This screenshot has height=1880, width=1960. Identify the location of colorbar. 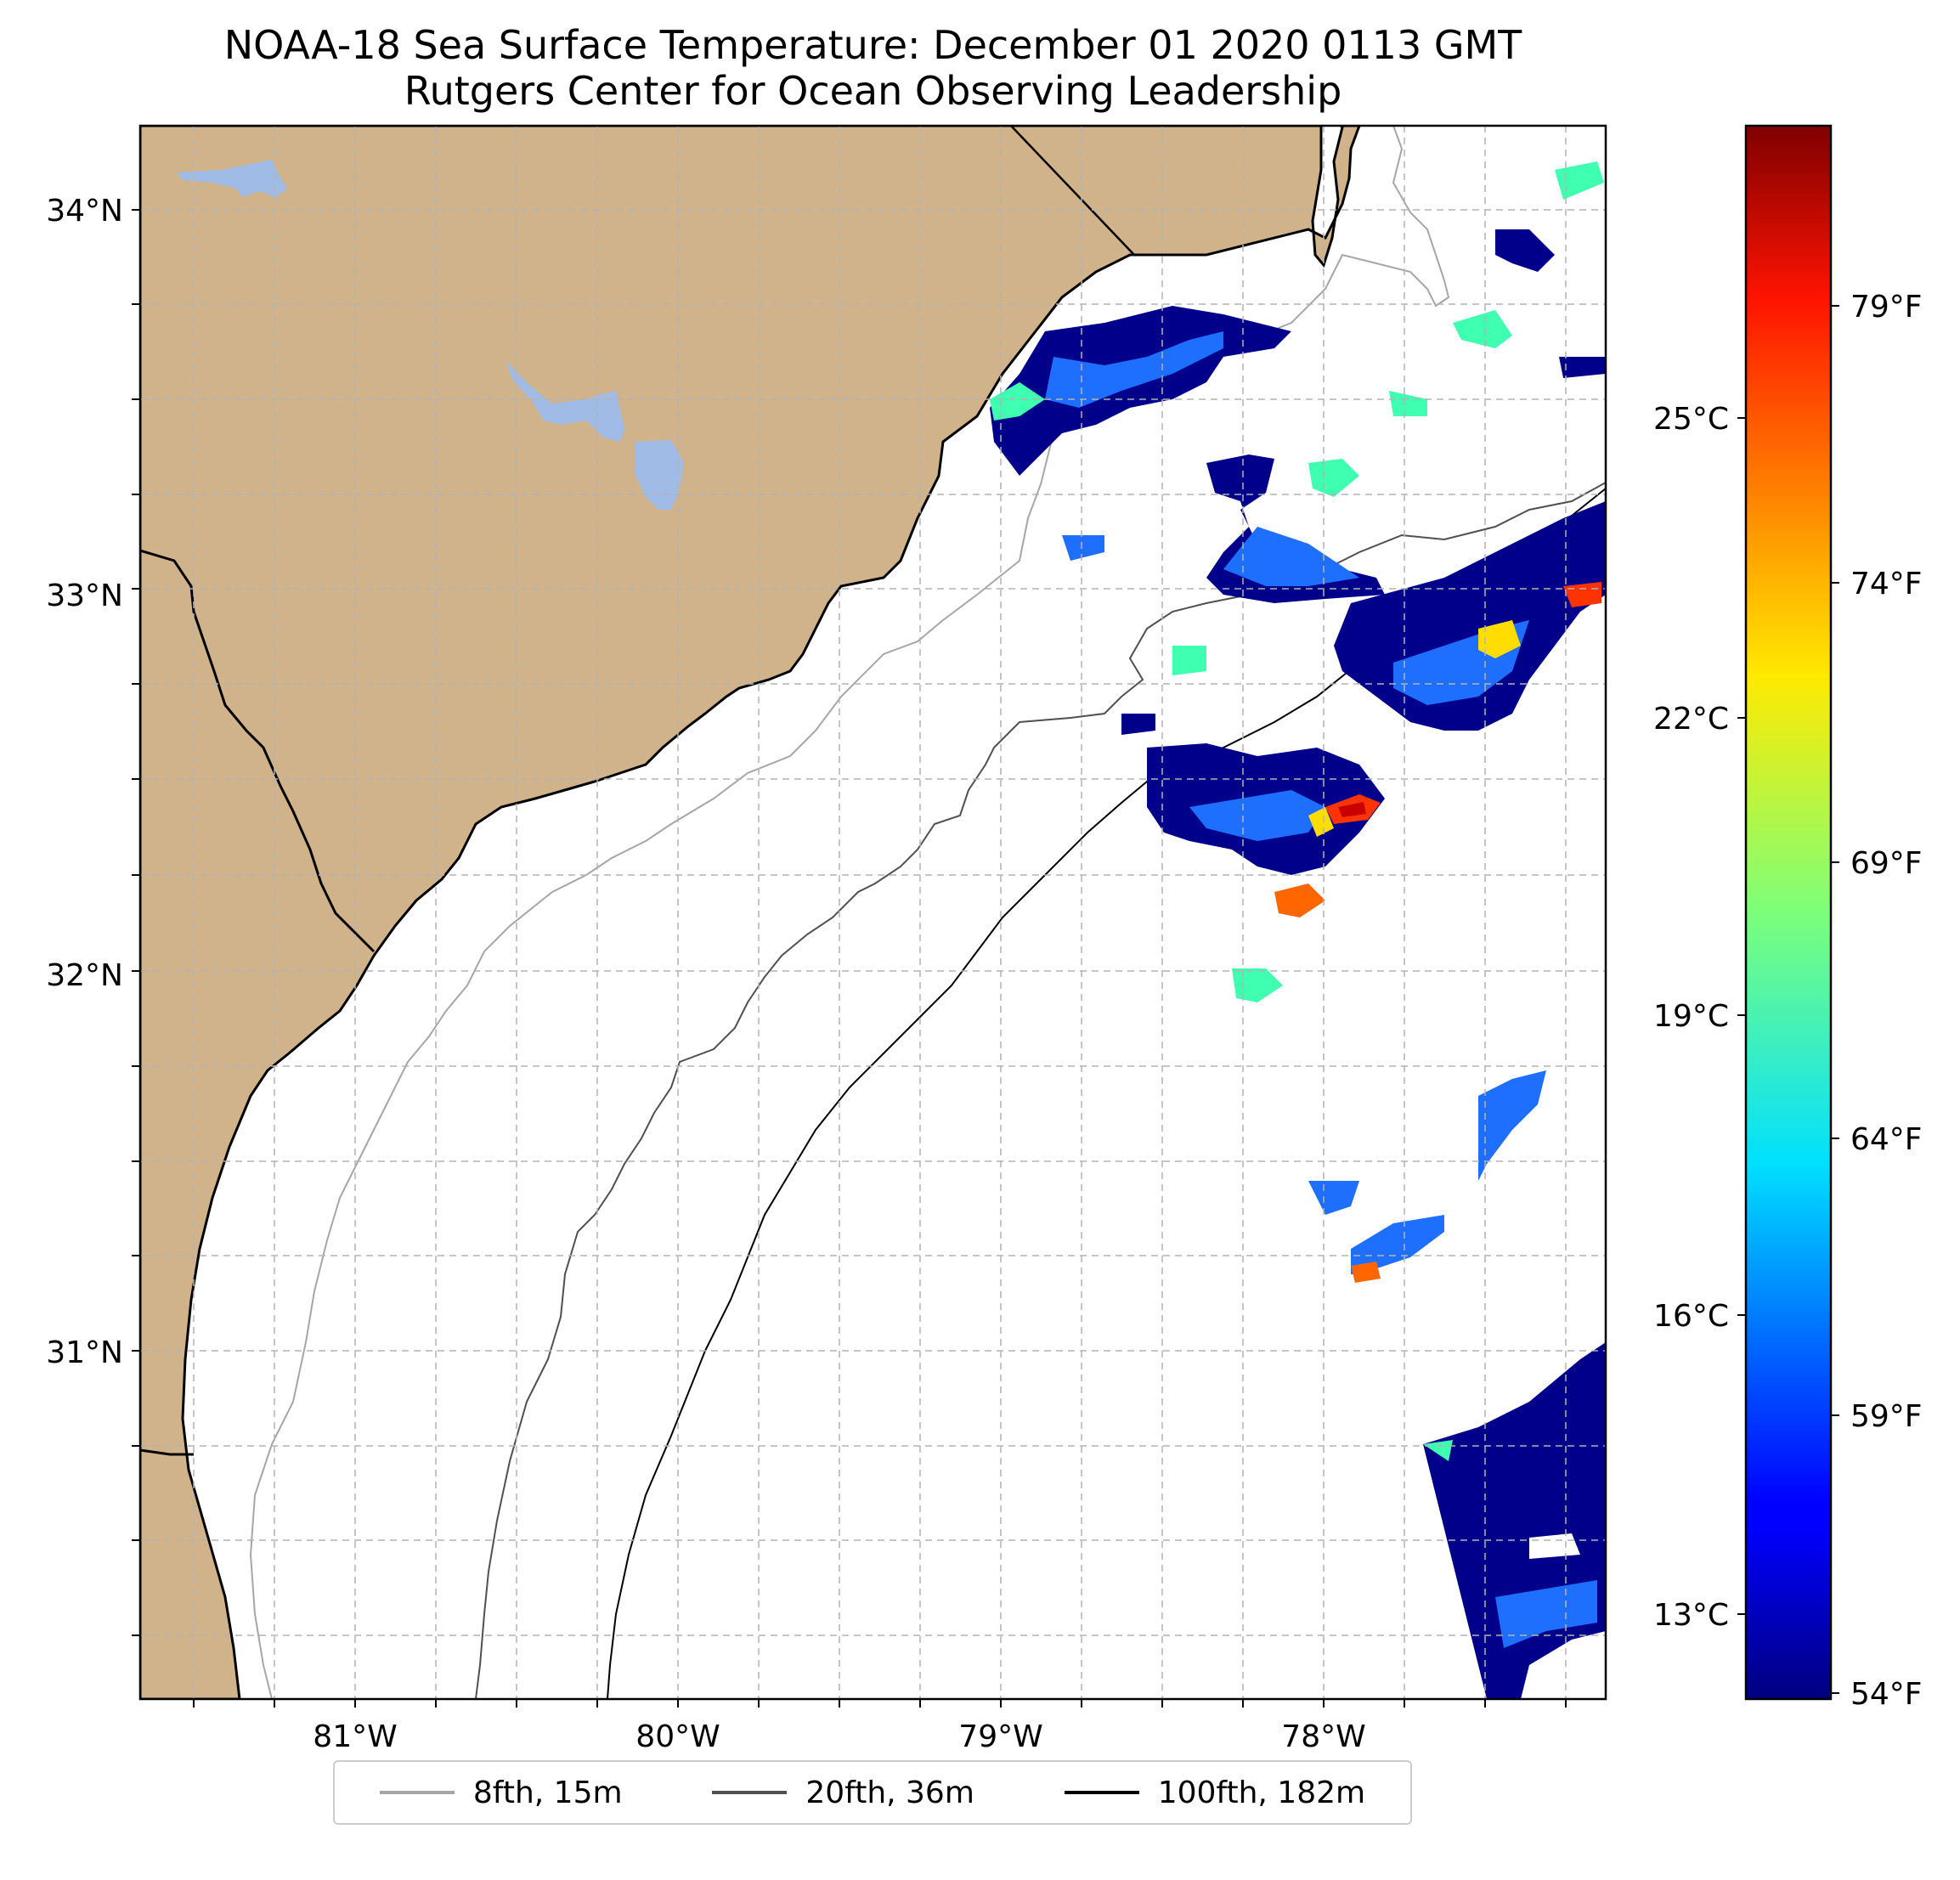
(1789, 913).